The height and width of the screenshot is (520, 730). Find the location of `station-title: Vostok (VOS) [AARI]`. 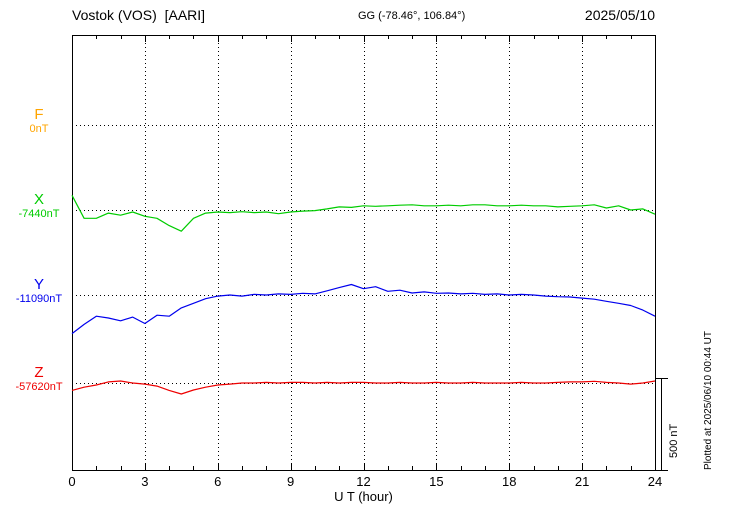

station-title: Vostok (VOS) [AARI] is located at coordinates (139, 15).